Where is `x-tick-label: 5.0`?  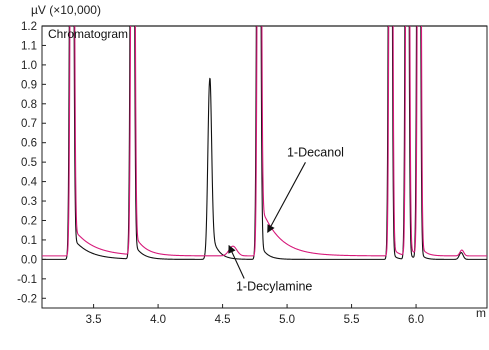
x-tick-label: 5.0 is located at coordinates (287, 320).